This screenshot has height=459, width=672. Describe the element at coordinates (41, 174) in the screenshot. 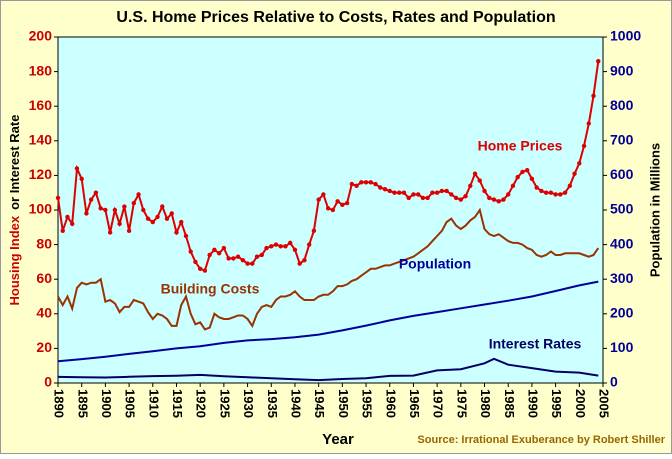

I see `y-tick-label: 120` at that location.